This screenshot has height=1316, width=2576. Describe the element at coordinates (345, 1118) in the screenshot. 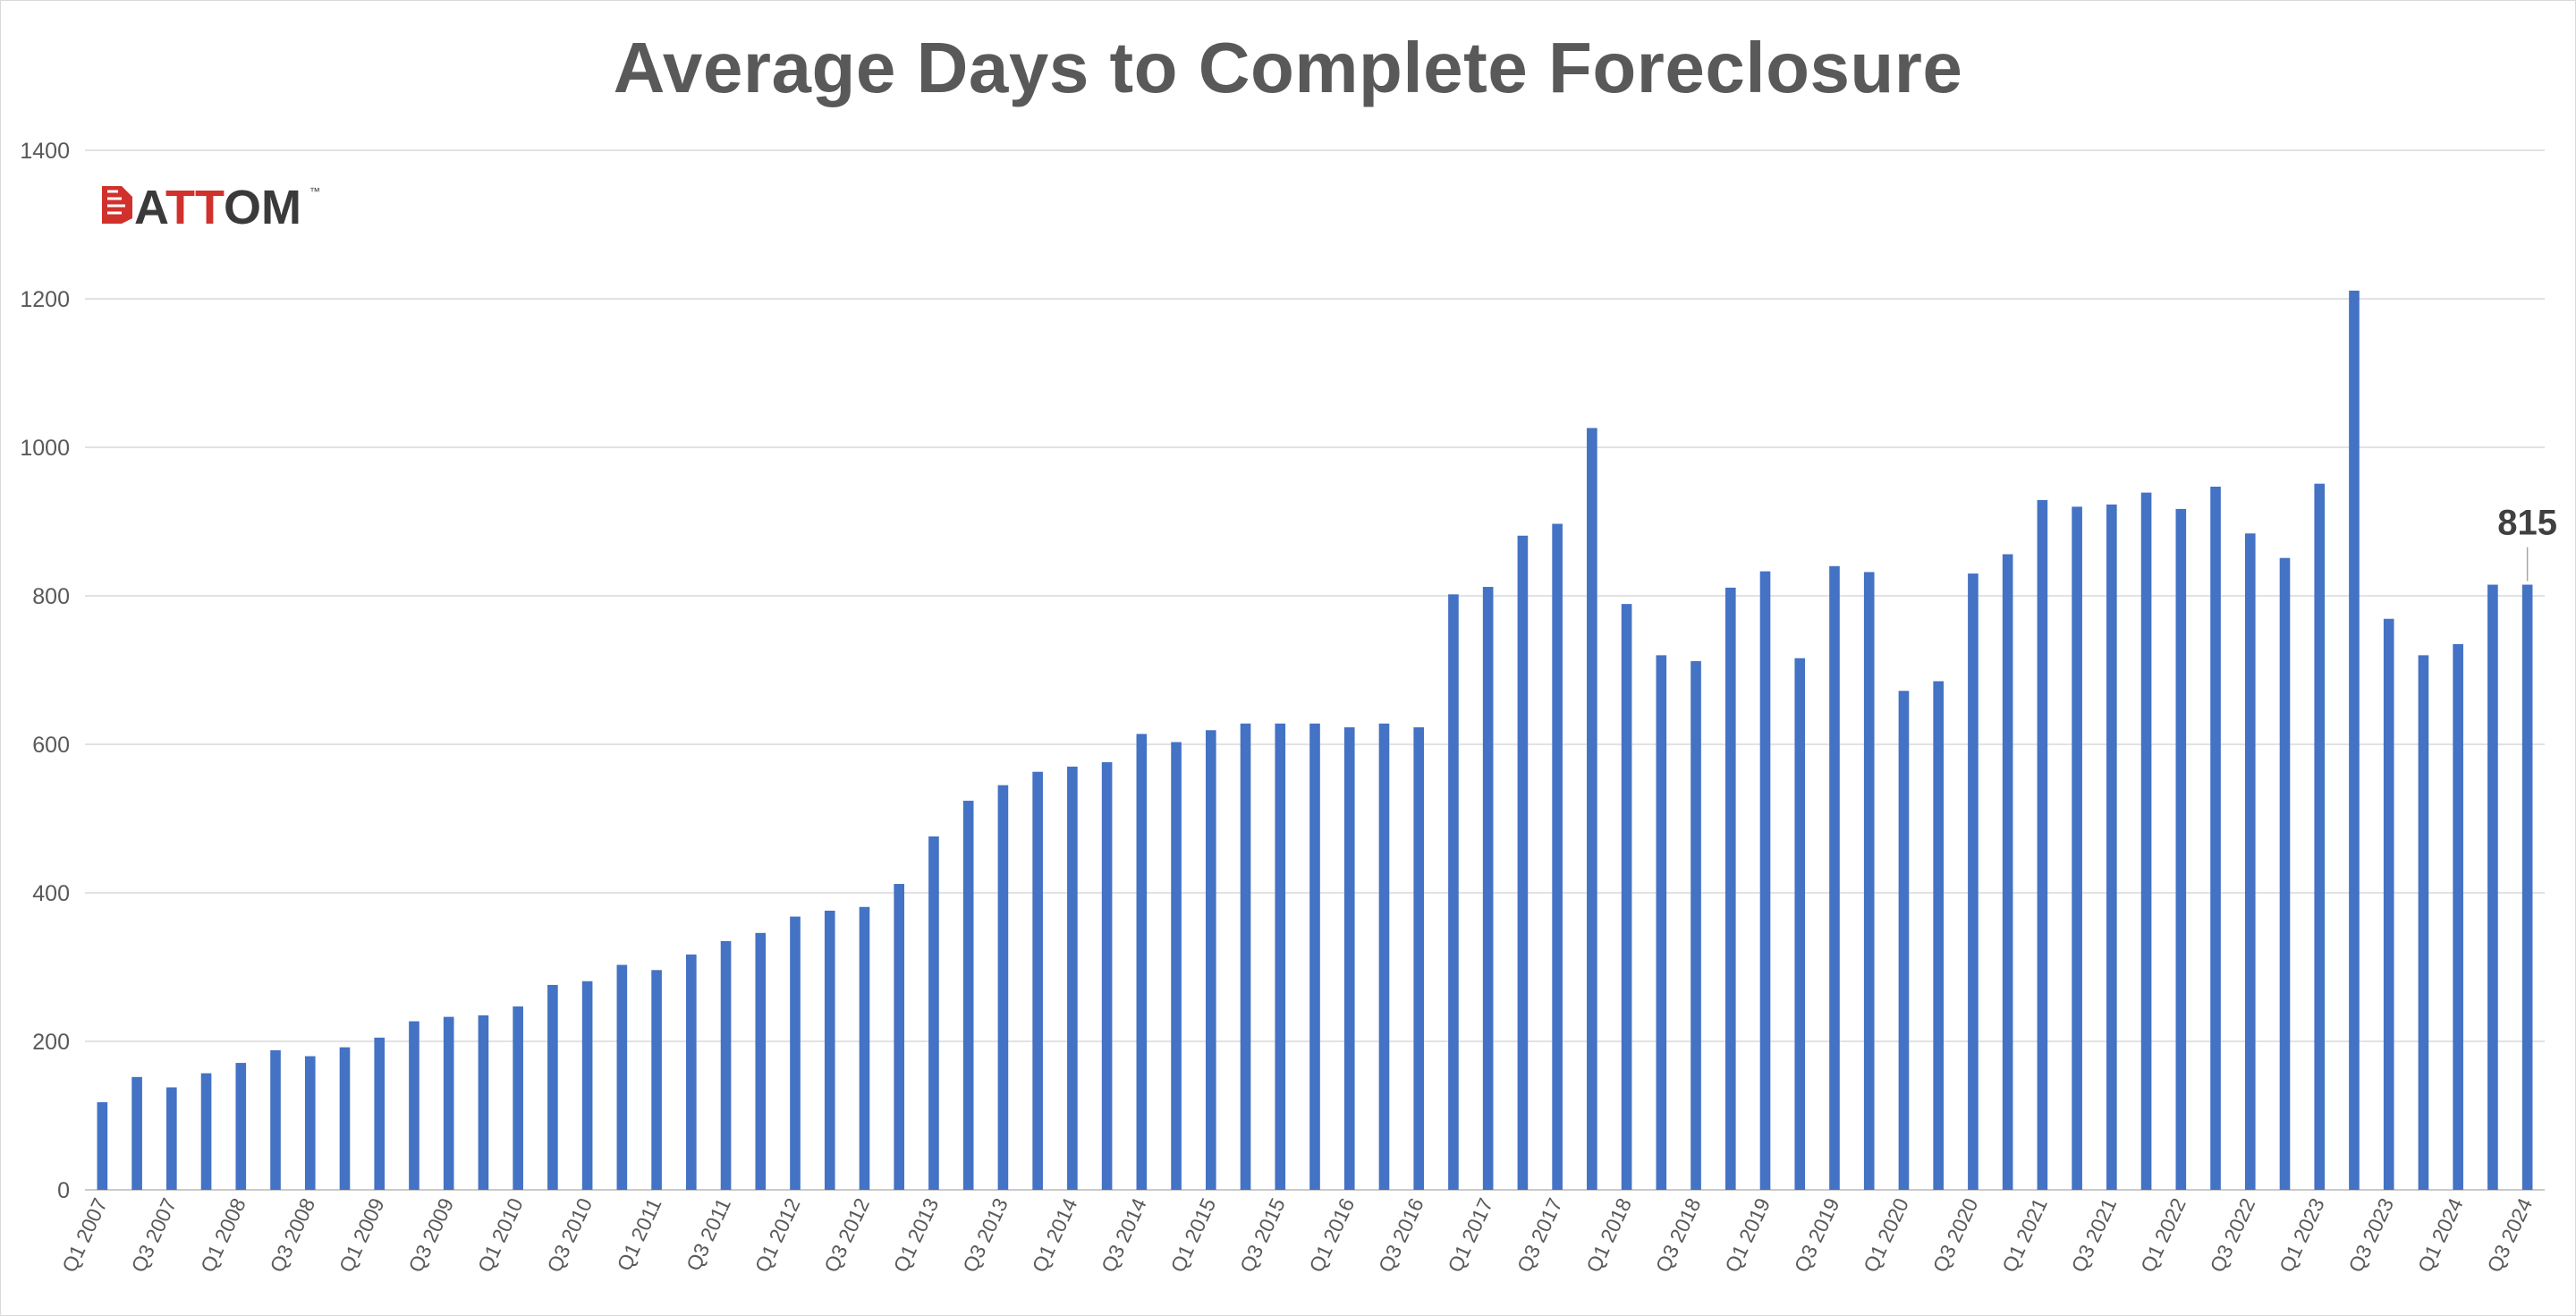

I see `bar-Q4-2008` at that location.